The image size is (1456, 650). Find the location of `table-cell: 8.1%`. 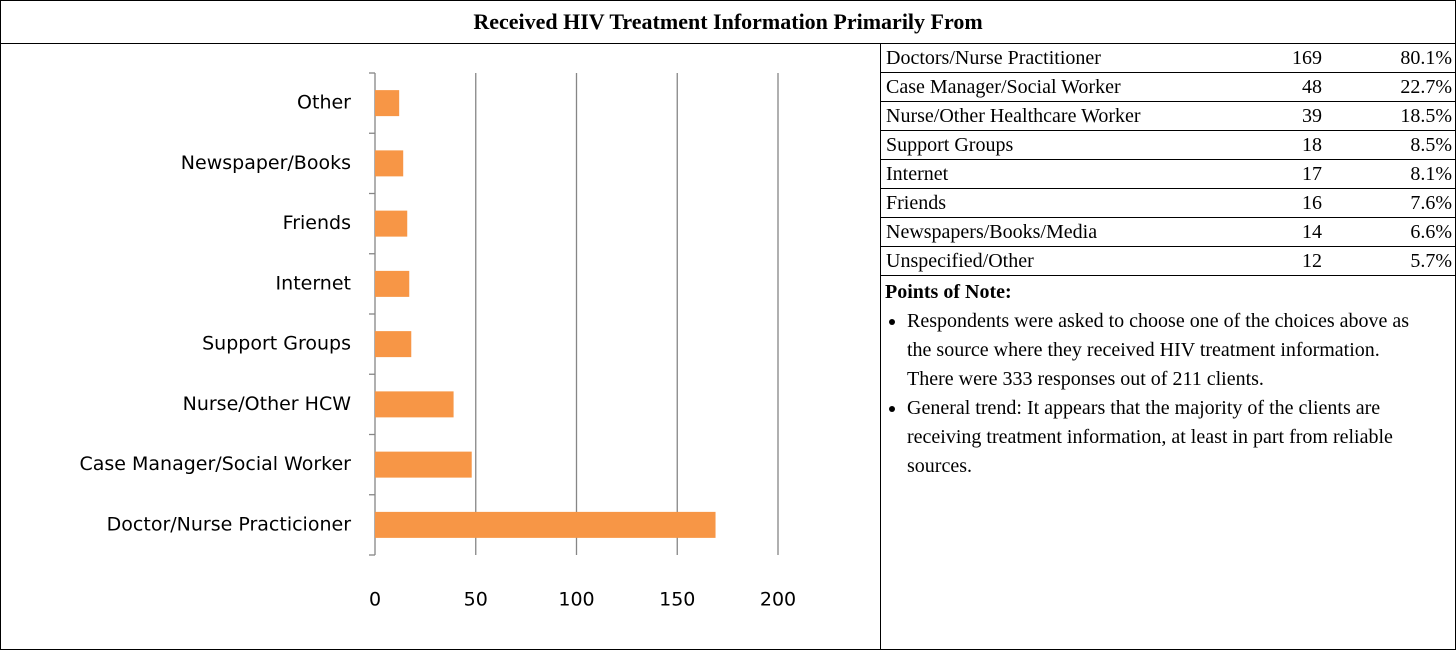

table-cell: 8.1% is located at coordinates (1431, 174).